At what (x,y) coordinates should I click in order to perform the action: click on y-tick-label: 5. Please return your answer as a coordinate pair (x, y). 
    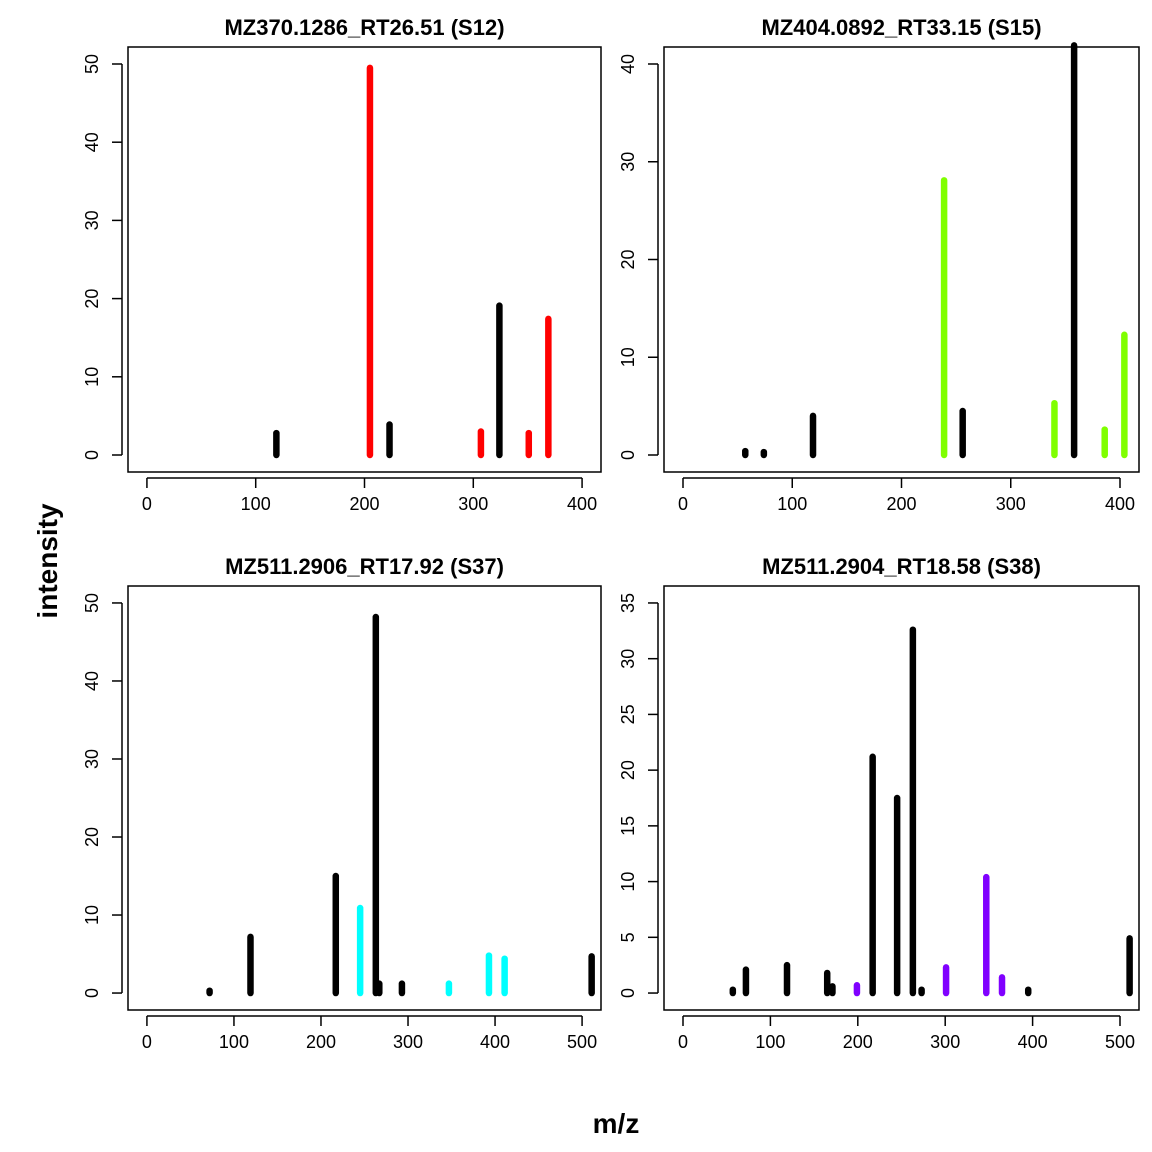
    Looking at the image, I should click on (628, 937).